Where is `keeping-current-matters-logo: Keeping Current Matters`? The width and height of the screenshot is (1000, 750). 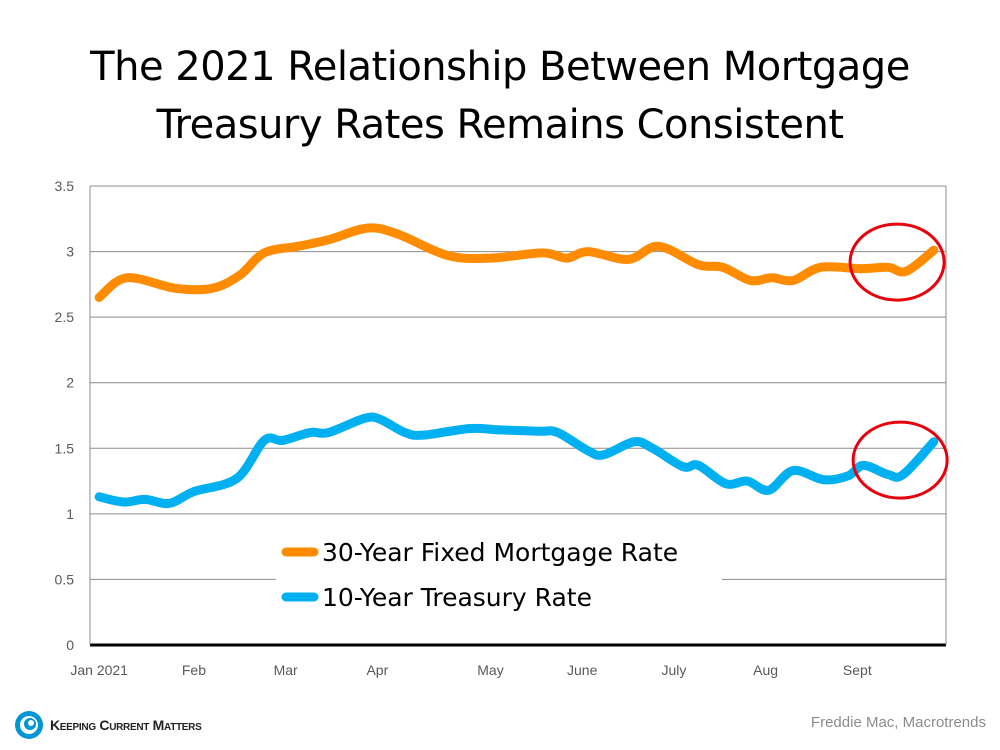 keeping-current-matters-logo: Keeping Current Matters is located at coordinates (108, 725).